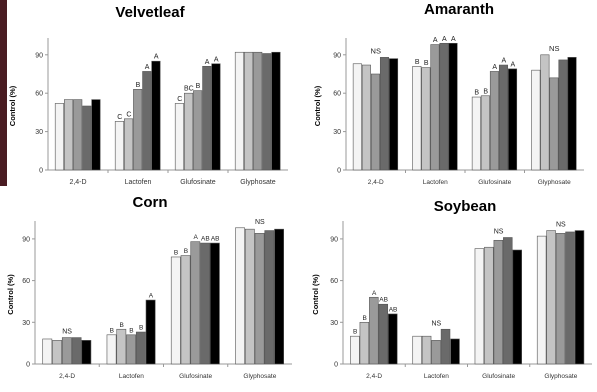  I want to click on panel-3-category-label: 2,4-D, so click(67, 376).